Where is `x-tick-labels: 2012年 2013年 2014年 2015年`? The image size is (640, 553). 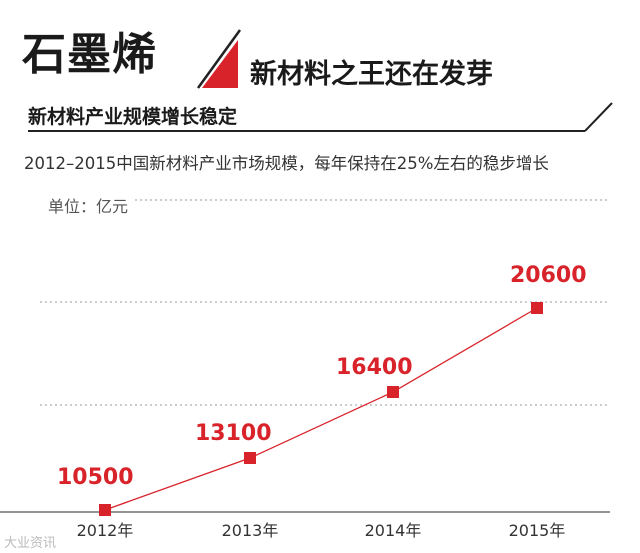 x-tick-labels: 2012年 2013年 2014年 2015年 is located at coordinates (321, 530).